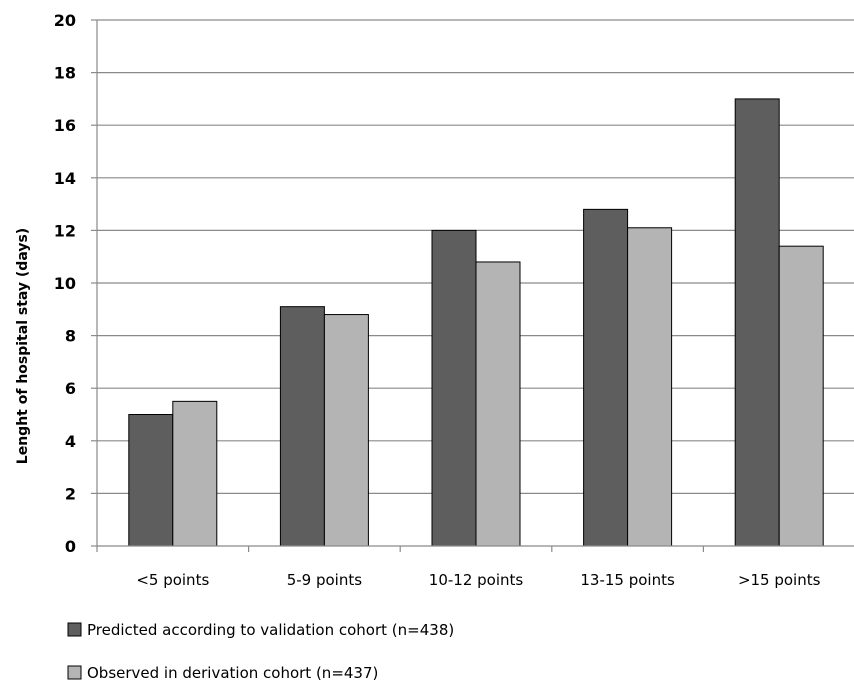 The width and height of the screenshot is (854, 690). What do you see at coordinates (232, 673) in the screenshot?
I see `legend-label-series-2: Observed in derivation cohort (n=437)` at bounding box center [232, 673].